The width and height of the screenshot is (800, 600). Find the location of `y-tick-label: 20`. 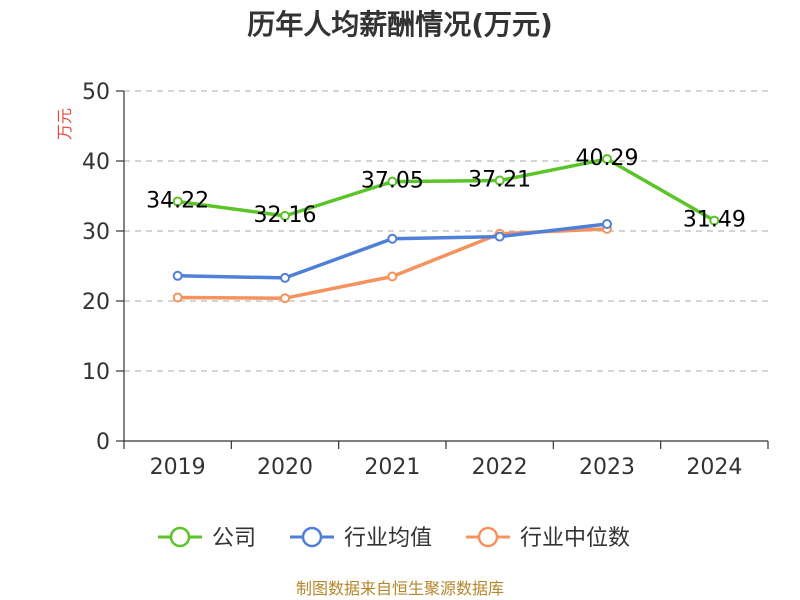

y-tick-label: 20 is located at coordinates (96, 302).